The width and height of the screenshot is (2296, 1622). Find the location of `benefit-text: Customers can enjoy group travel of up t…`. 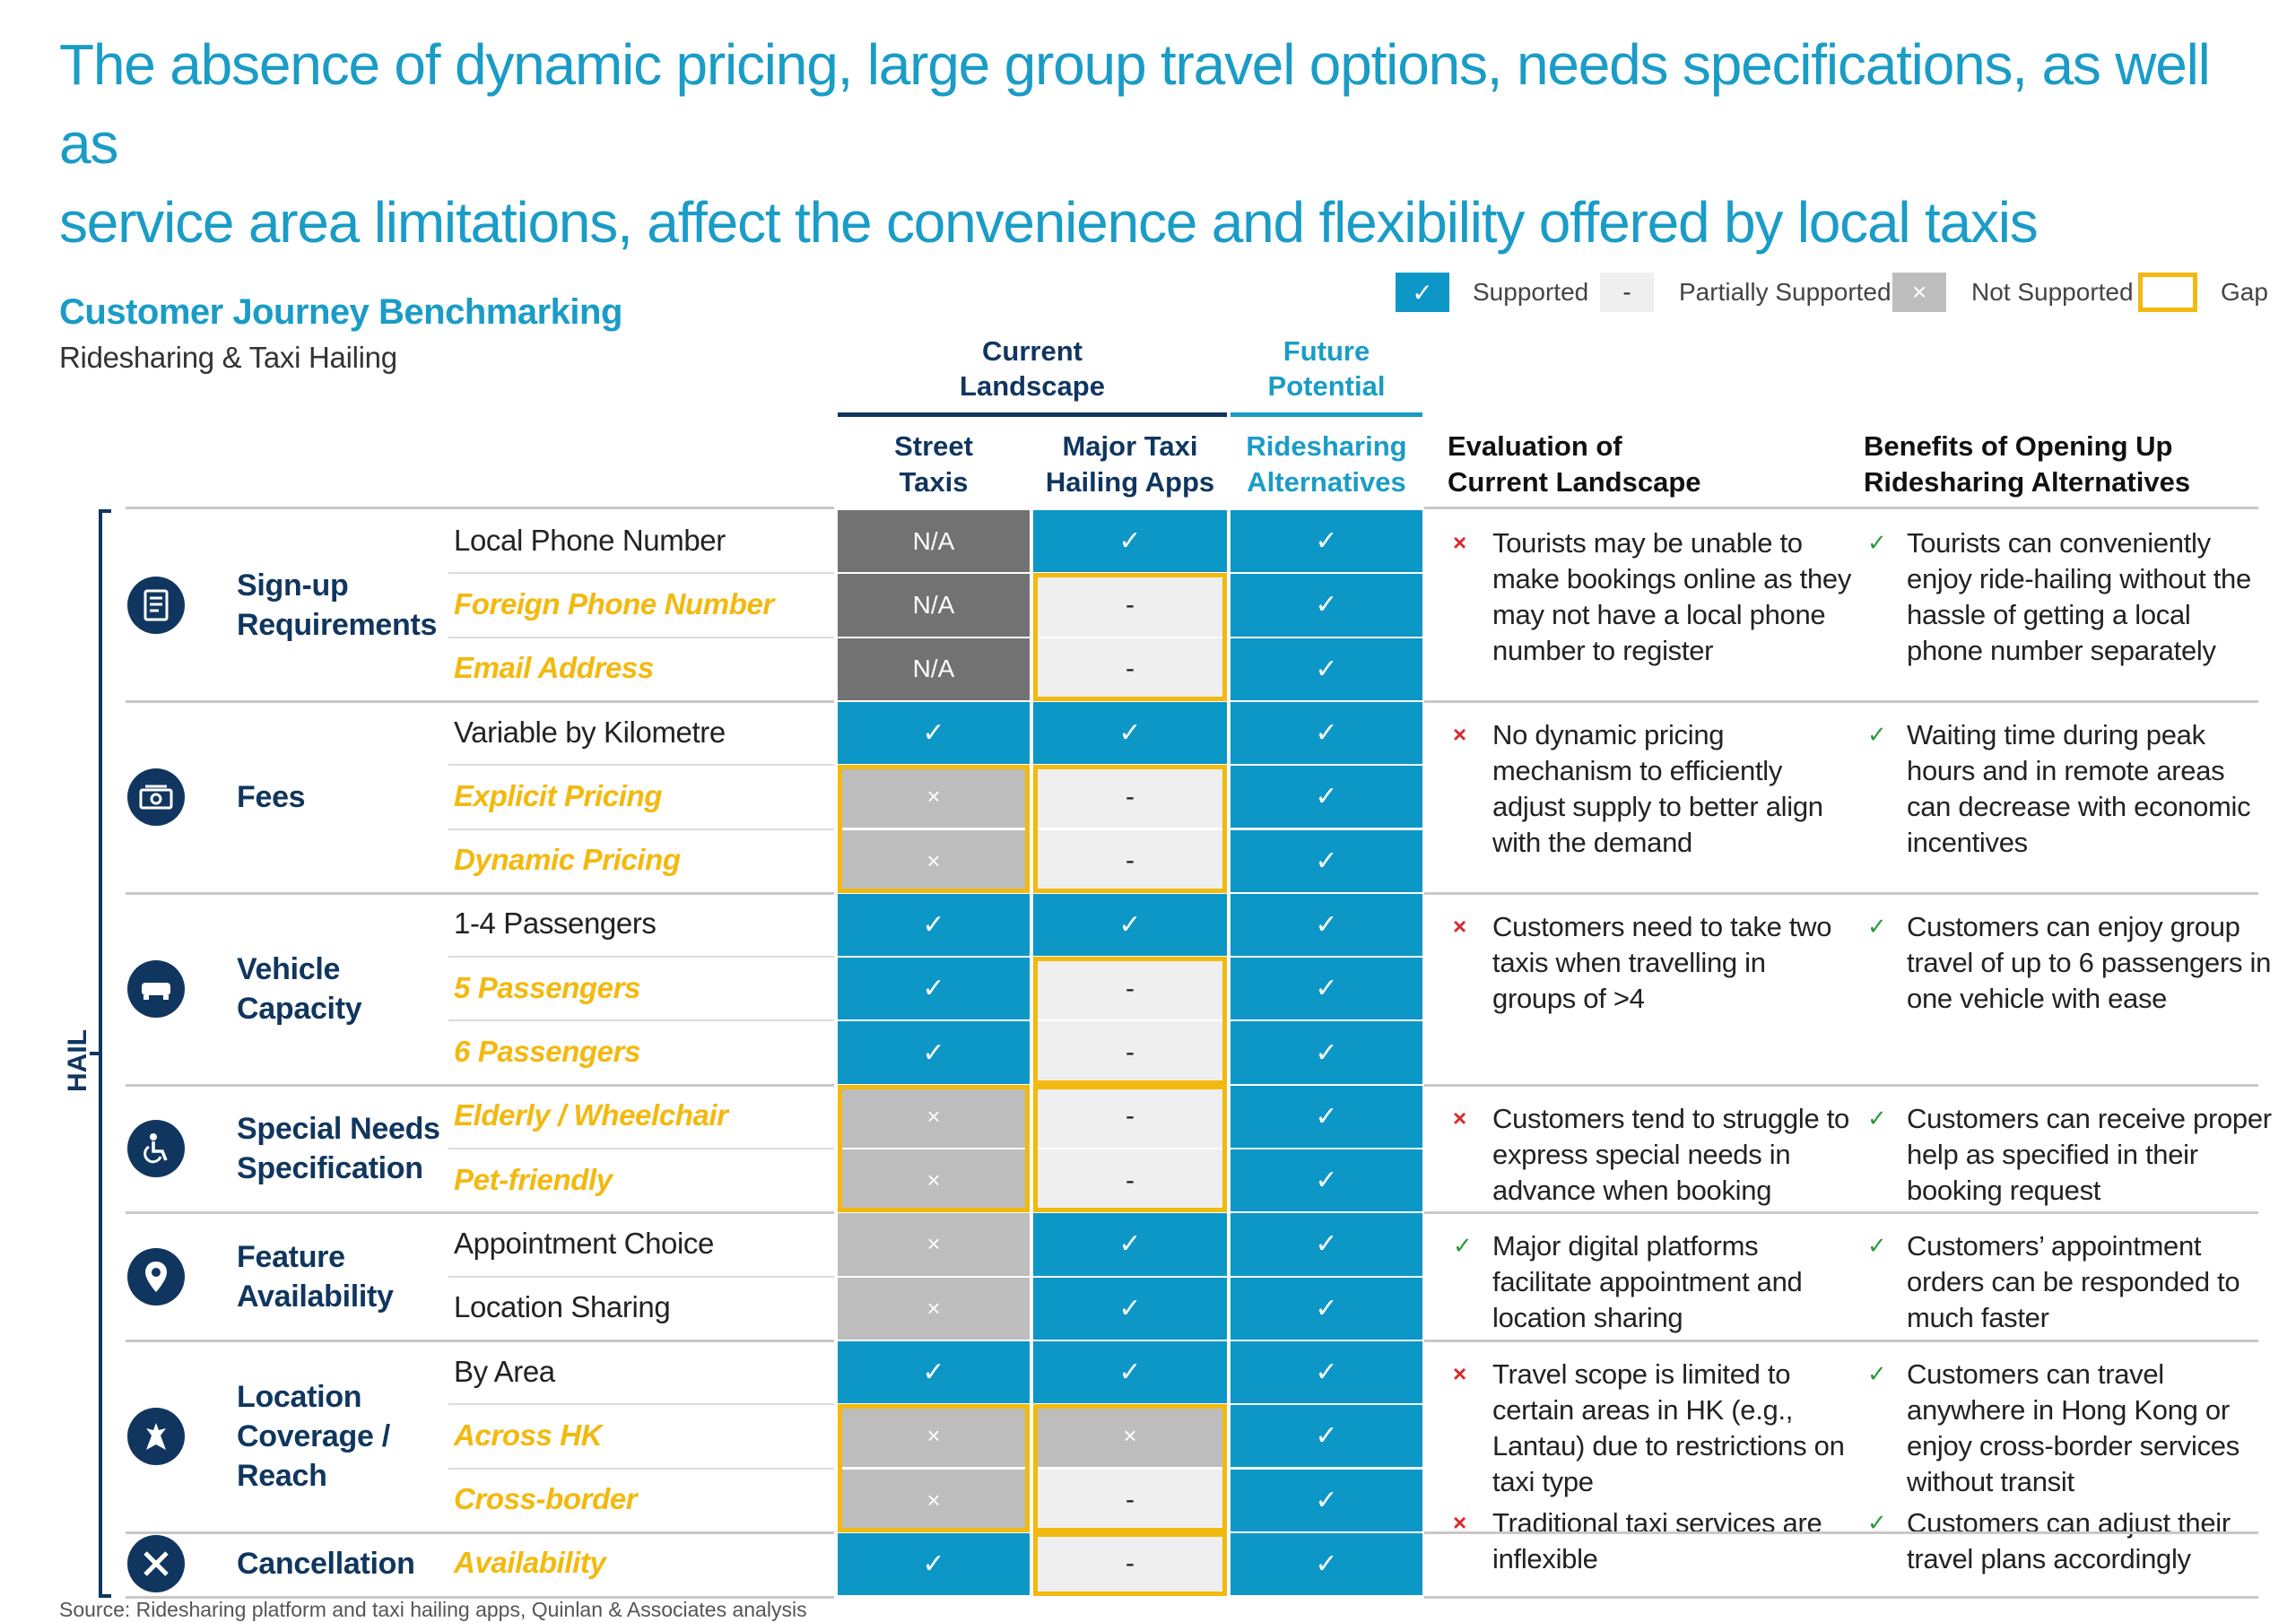

benefit-text: Customers can enjoy group travel of up t… is located at coordinates (2089, 962).